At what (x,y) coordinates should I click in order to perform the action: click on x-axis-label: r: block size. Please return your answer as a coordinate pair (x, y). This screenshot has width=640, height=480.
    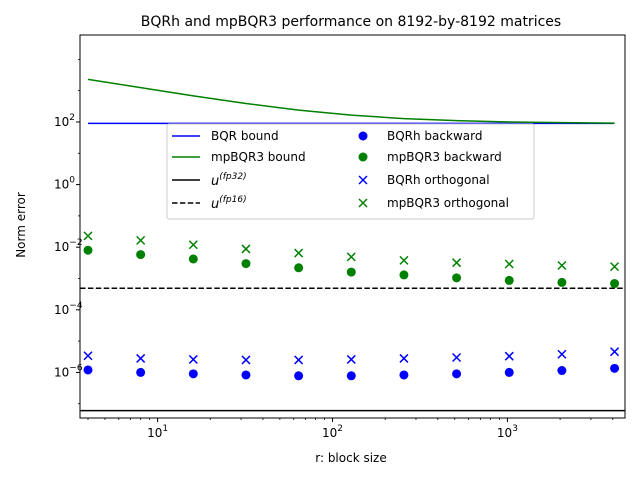
    Looking at the image, I should click on (351, 458).